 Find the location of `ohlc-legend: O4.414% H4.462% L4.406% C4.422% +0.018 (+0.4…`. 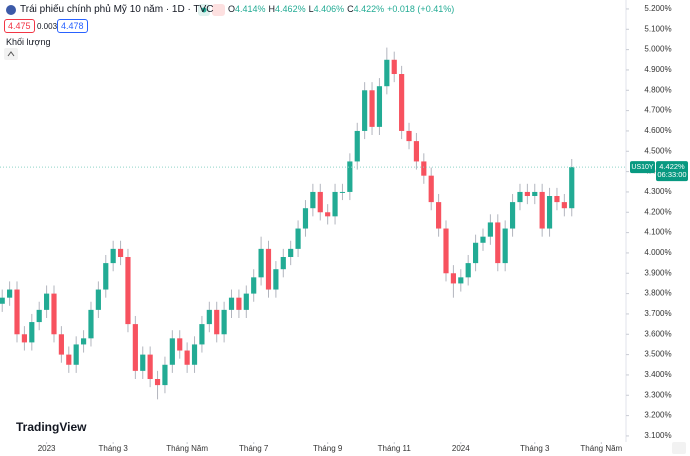

ohlc-legend: O4.414% H4.462% L4.406% C4.422% +0.018 (+0.4… is located at coordinates (342, 9).